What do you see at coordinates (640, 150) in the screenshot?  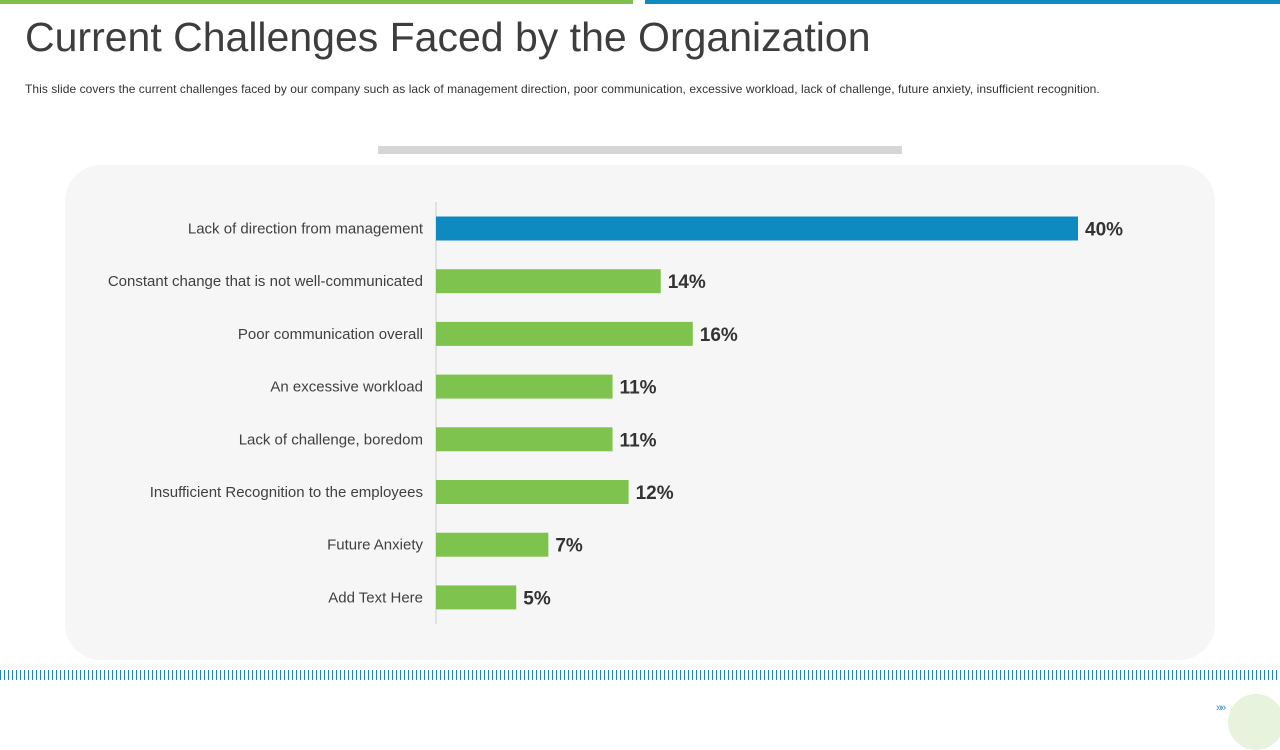 I see `decorative-gray-line` at bounding box center [640, 150].